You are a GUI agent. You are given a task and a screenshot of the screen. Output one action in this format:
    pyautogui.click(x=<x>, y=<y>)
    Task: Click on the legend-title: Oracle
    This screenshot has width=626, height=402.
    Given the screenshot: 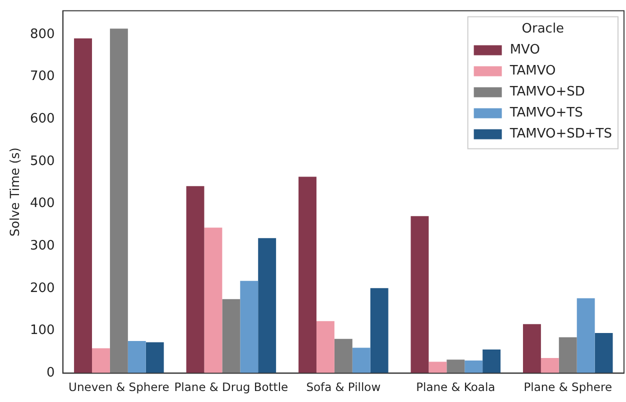 What is the action you would take?
    pyautogui.click(x=543, y=29)
    